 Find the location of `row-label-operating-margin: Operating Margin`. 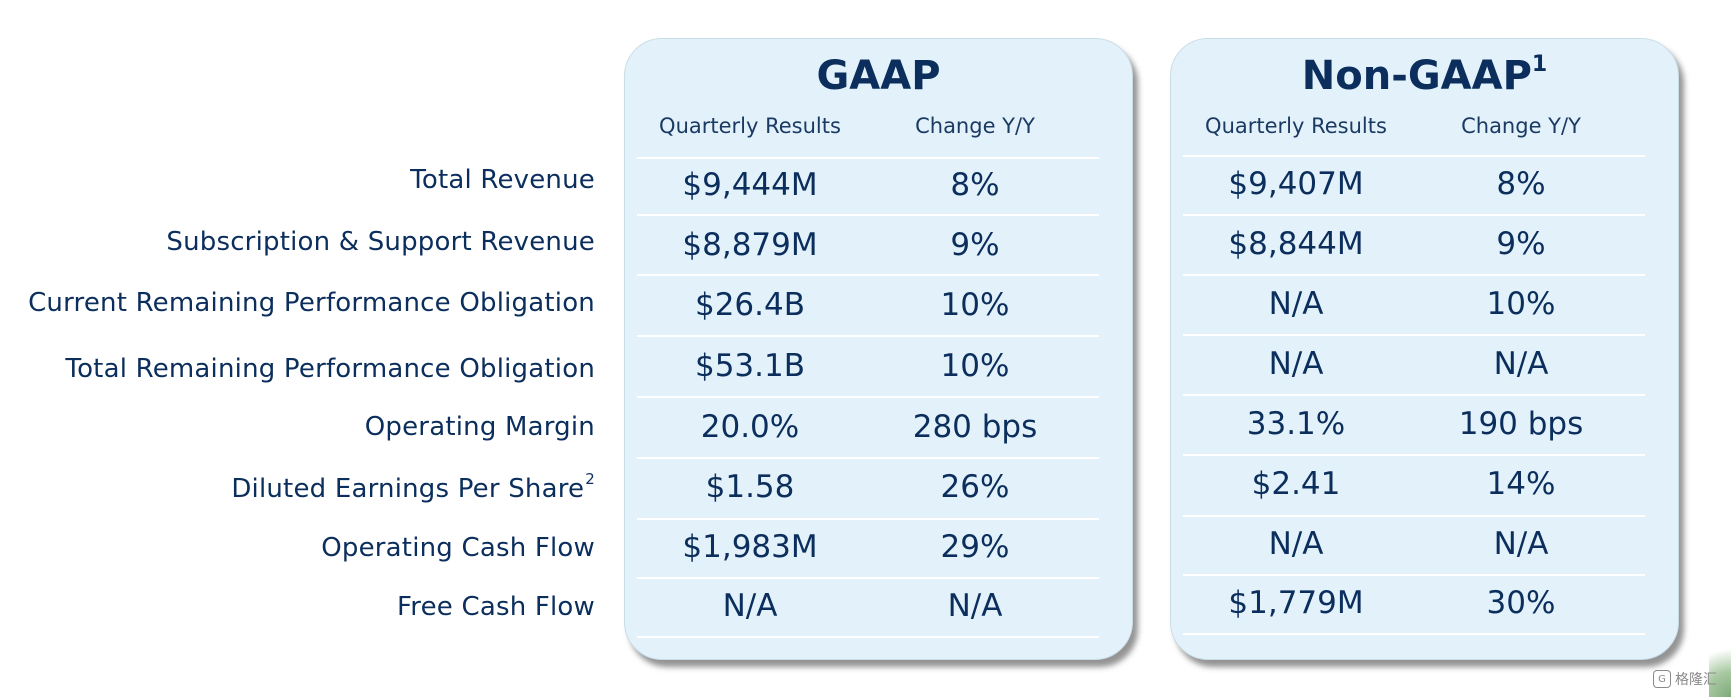

row-label-operating-margin: Operating Margin is located at coordinates (479, 427).